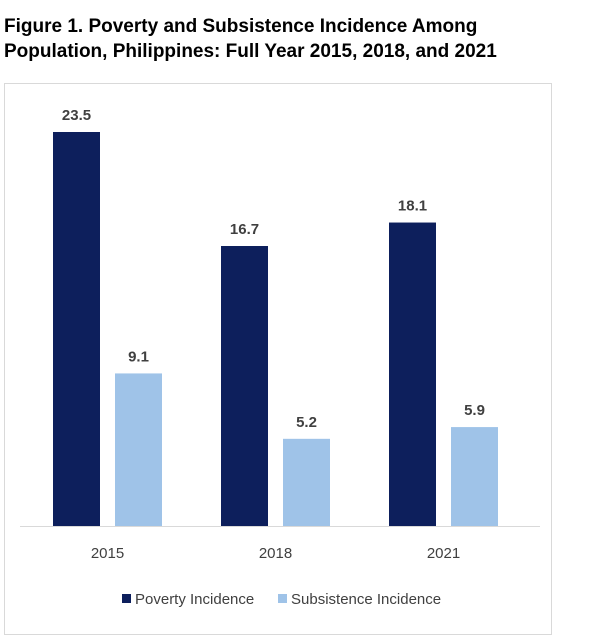 This screenshot has width=590, height=640. What do you see at coordinates (126, 598) in the screenshot?
I see `legend-swatch-poverty` at bounding box center [126, 598].